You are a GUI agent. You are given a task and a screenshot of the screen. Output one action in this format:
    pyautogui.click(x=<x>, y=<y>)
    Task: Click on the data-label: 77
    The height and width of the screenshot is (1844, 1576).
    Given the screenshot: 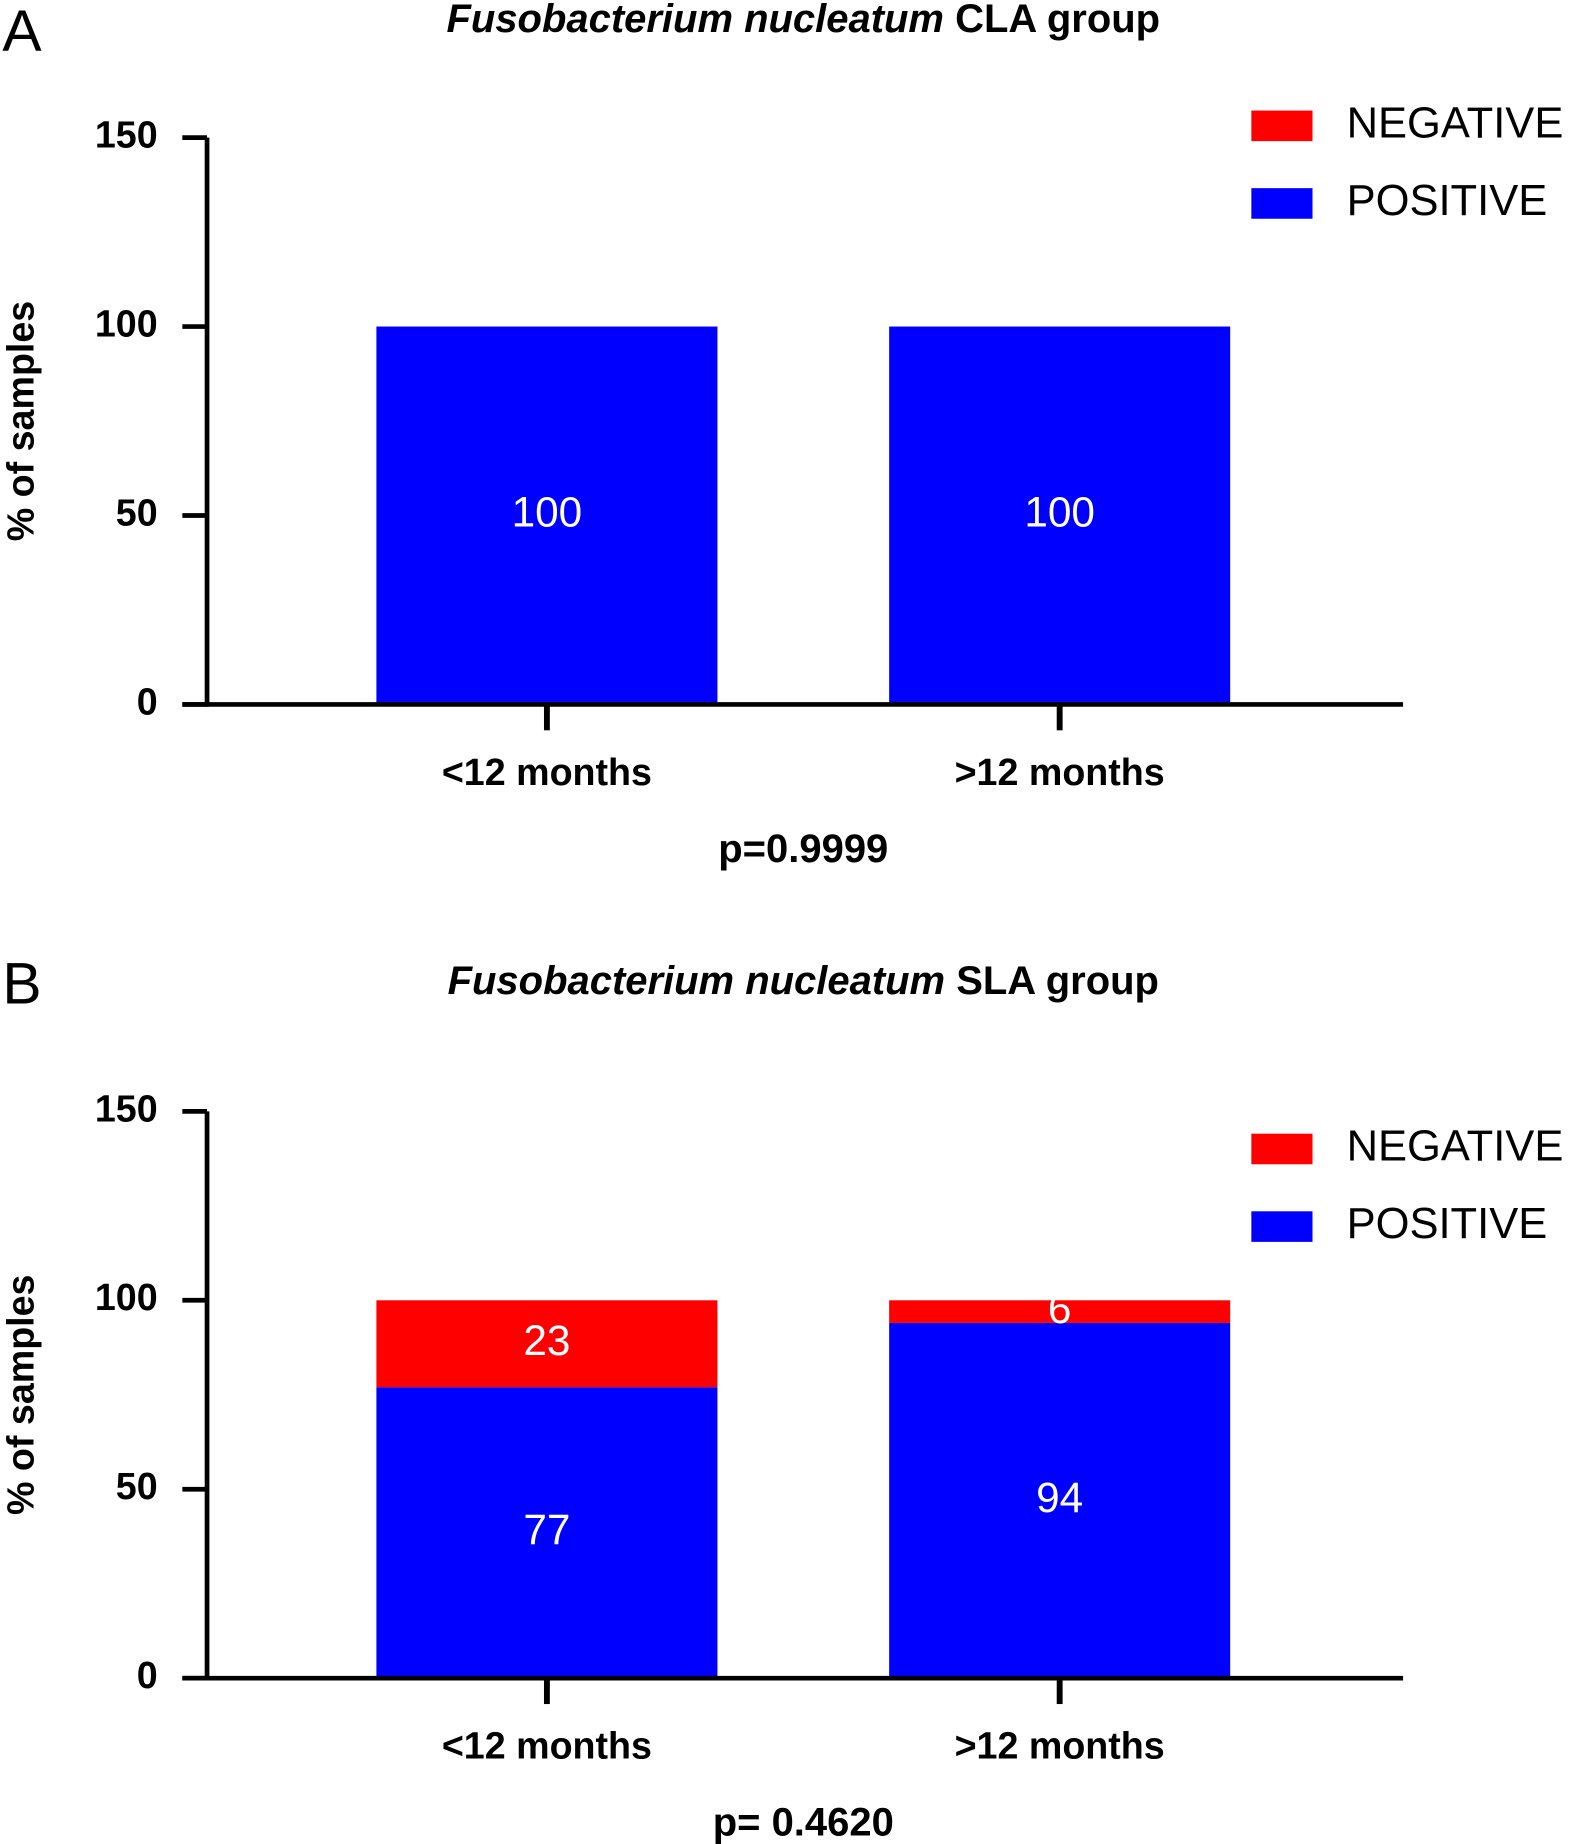 What is the action you would take?
    pyautogui.click(x=546, y=1529)
    